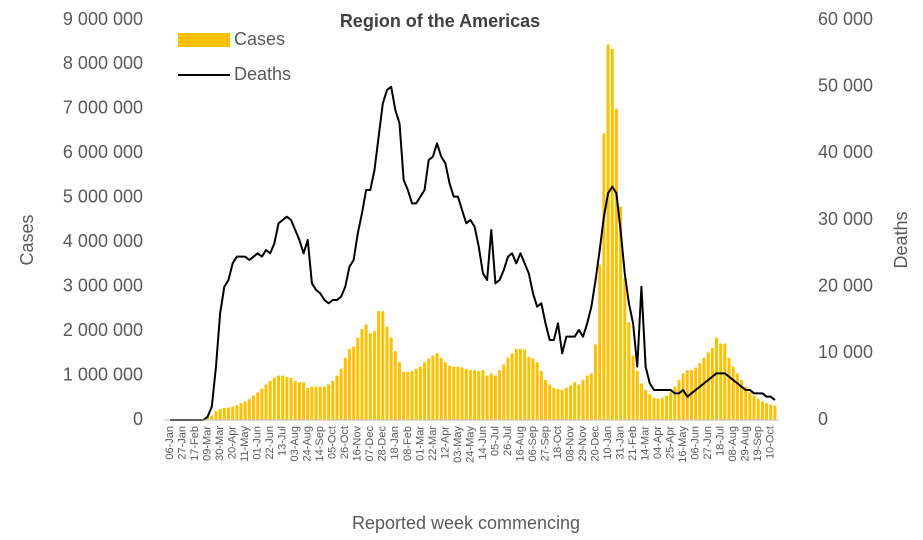 This screenshot has height=540, width=923. Describe the element at coordinates (708, 443) in the screenshot. I see `x-tick-label: 27-Jun` at that location.